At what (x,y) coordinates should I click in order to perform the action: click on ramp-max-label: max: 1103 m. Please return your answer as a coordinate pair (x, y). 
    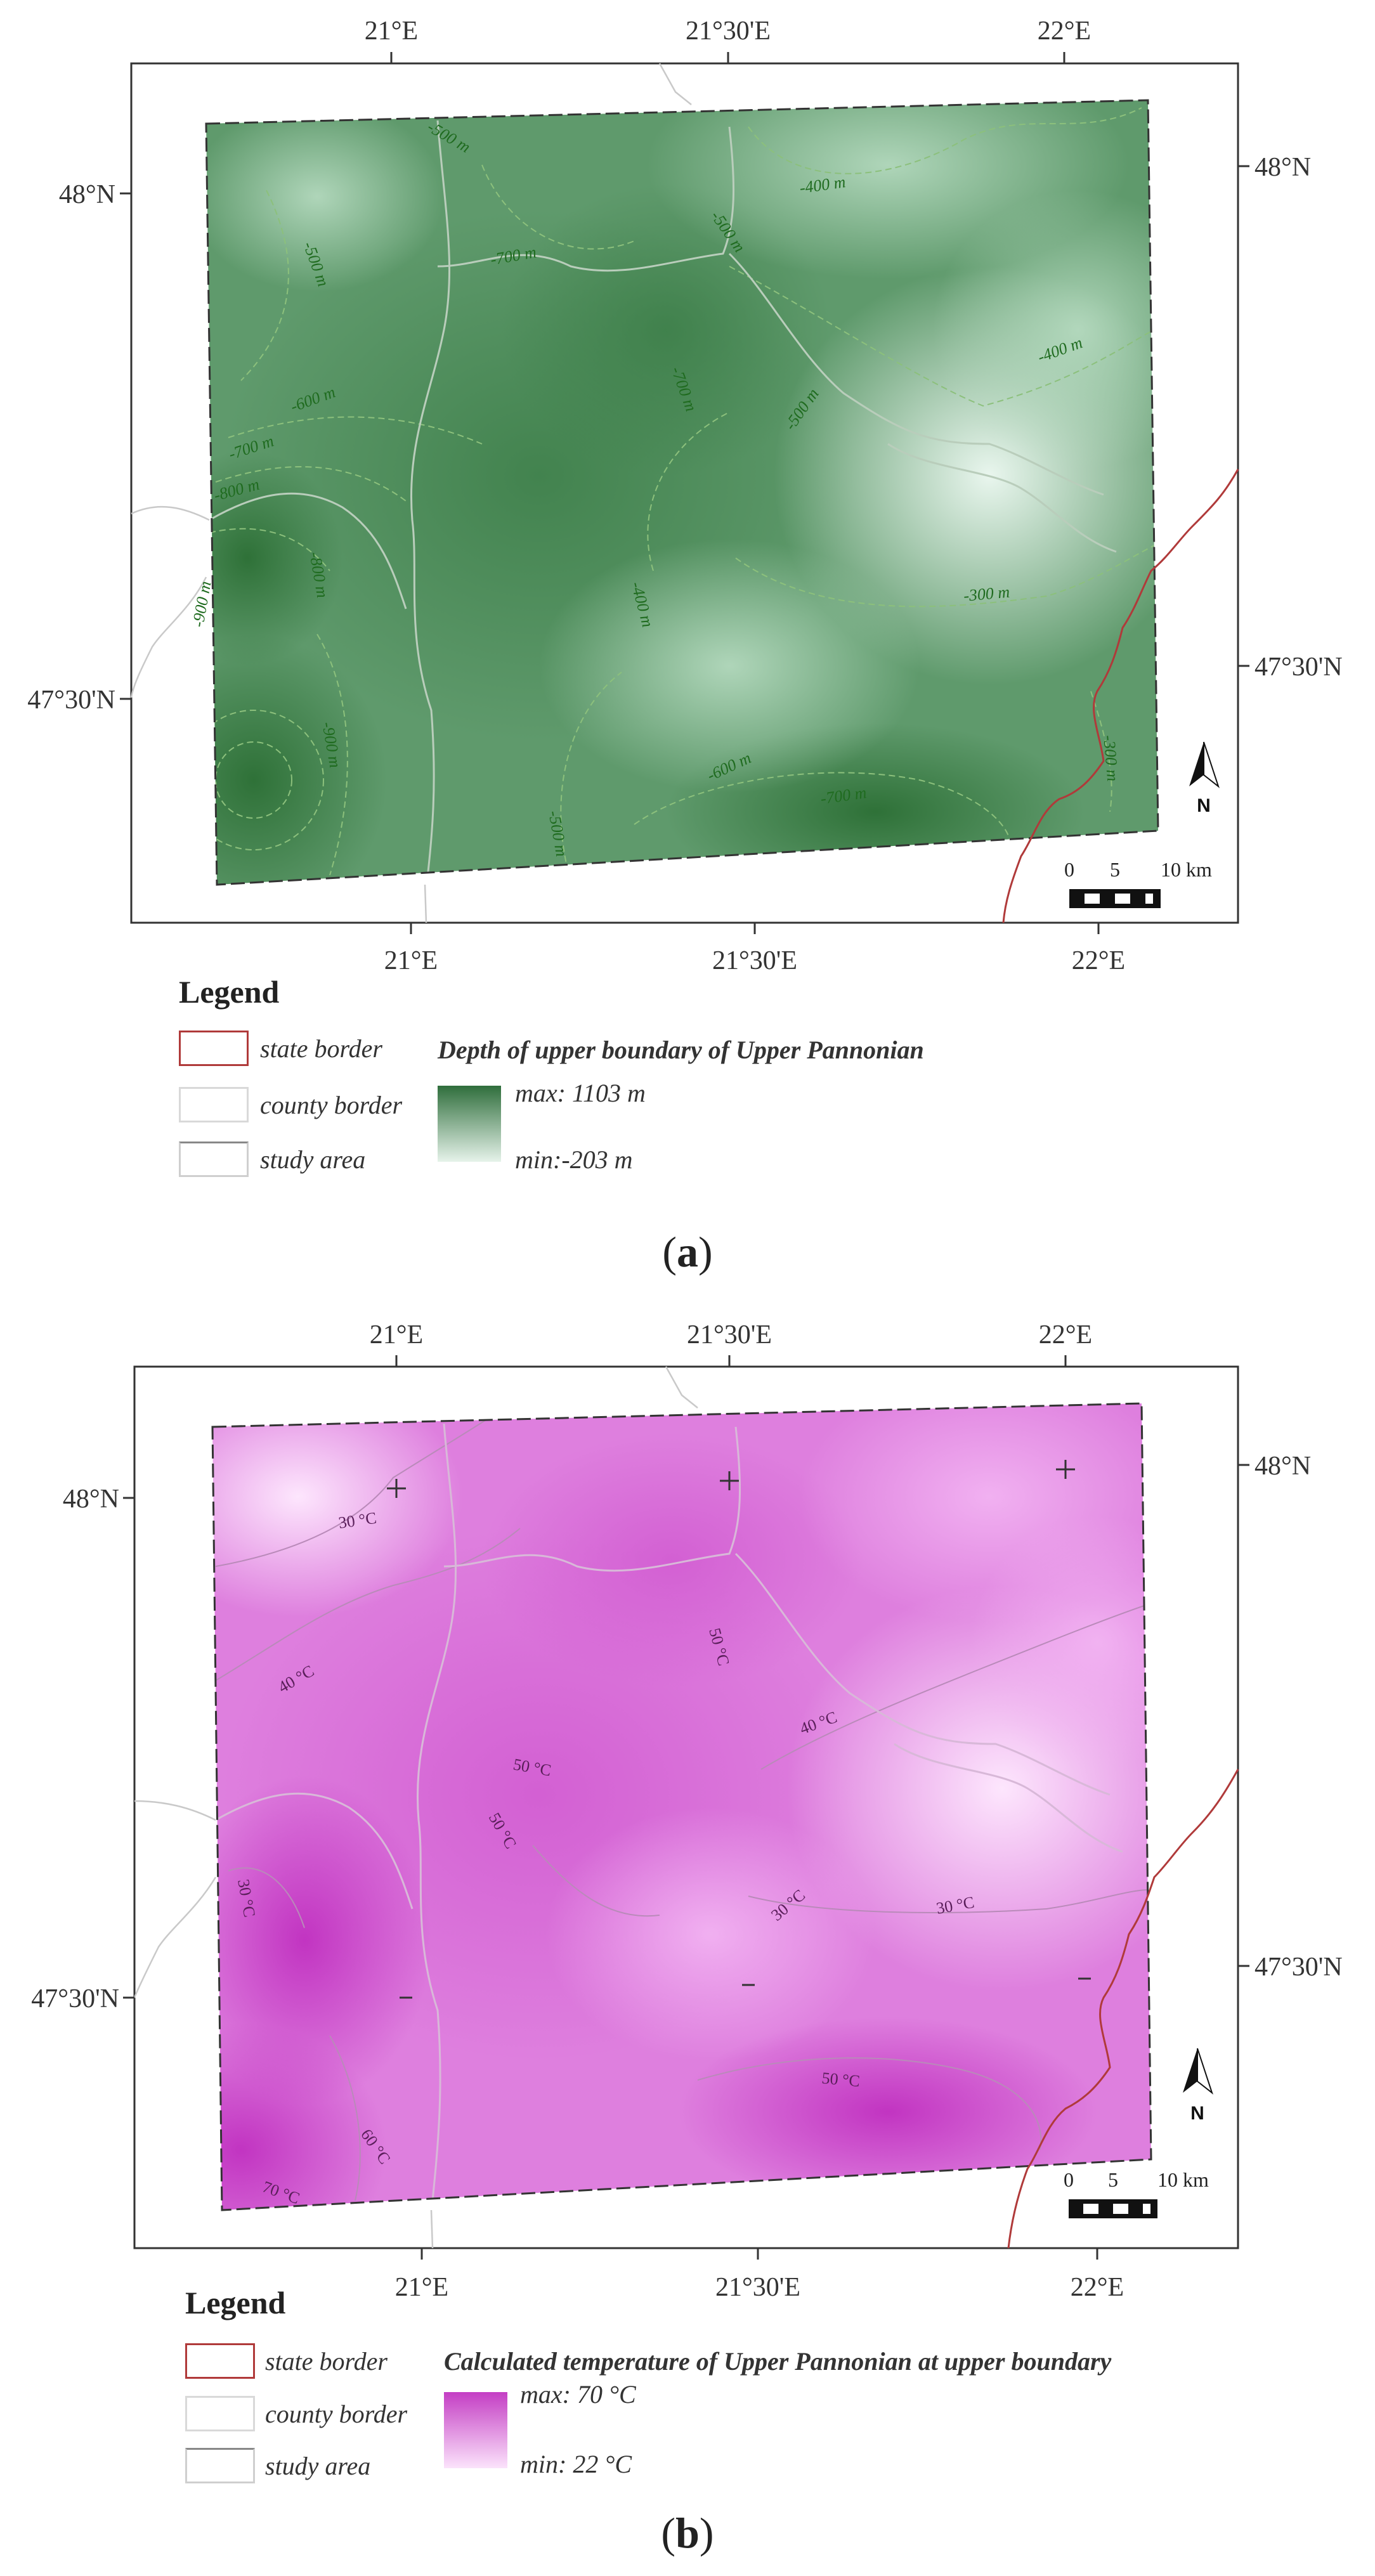
    Looking at the image, I should click on (580, 1093).